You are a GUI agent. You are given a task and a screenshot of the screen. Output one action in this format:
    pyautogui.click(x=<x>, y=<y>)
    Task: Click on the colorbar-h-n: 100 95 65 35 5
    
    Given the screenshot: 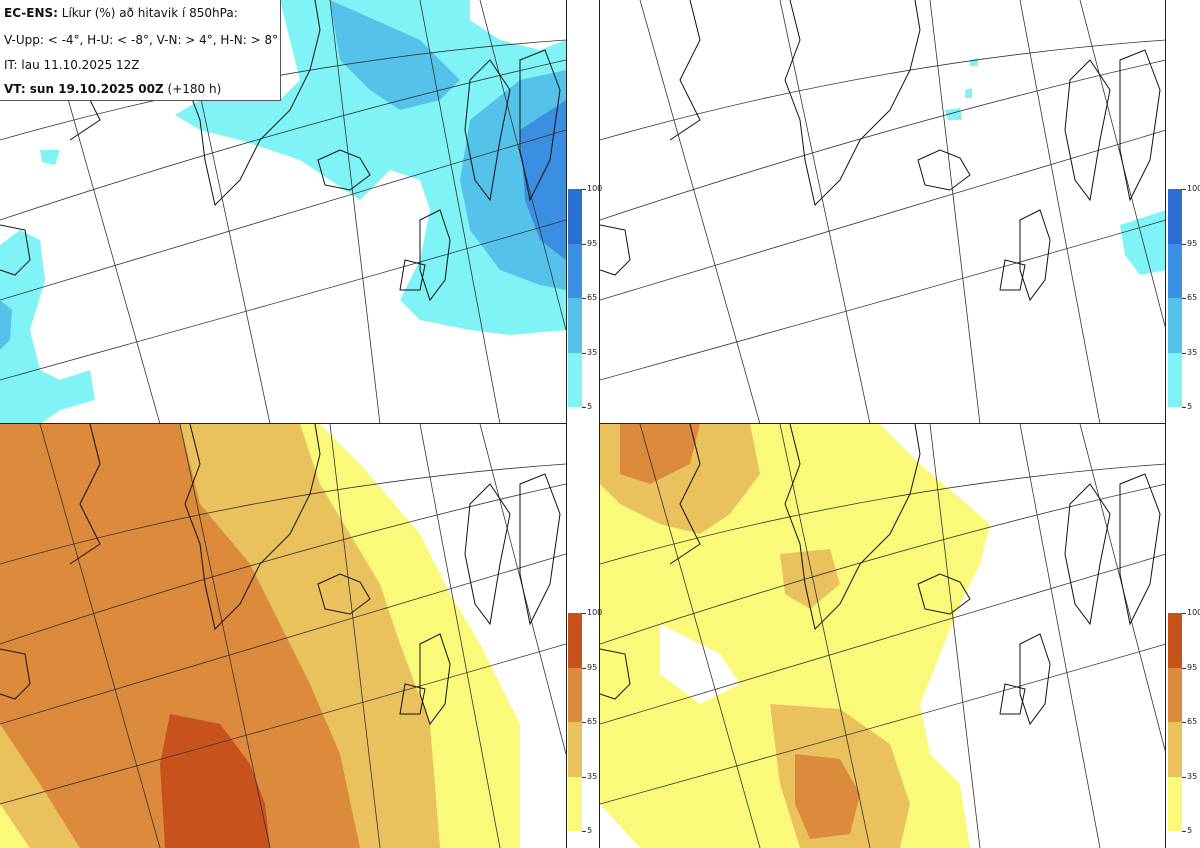 What is the action you would take?
    pyautogui.click(x=1184, y=722)
    